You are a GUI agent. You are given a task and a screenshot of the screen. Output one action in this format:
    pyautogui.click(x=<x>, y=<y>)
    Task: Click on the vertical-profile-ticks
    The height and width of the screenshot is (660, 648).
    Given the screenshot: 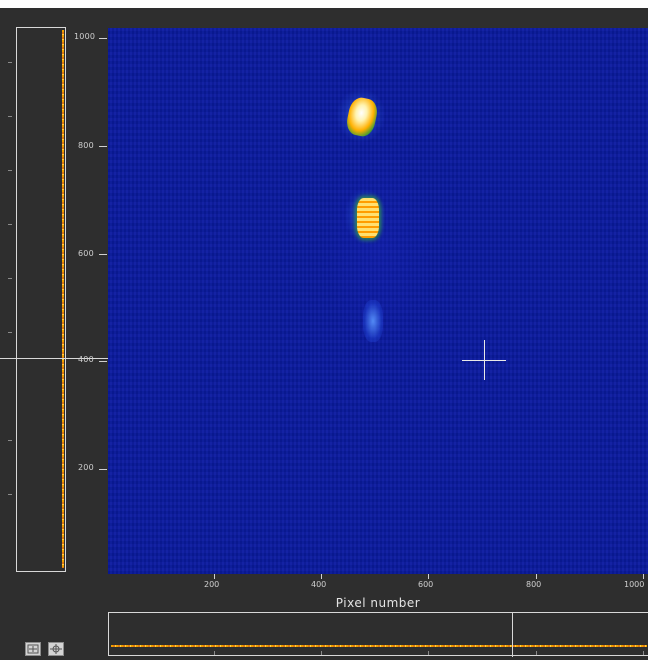 What is the action you would take?
    pyautogui.click(x=10, y=300)
    